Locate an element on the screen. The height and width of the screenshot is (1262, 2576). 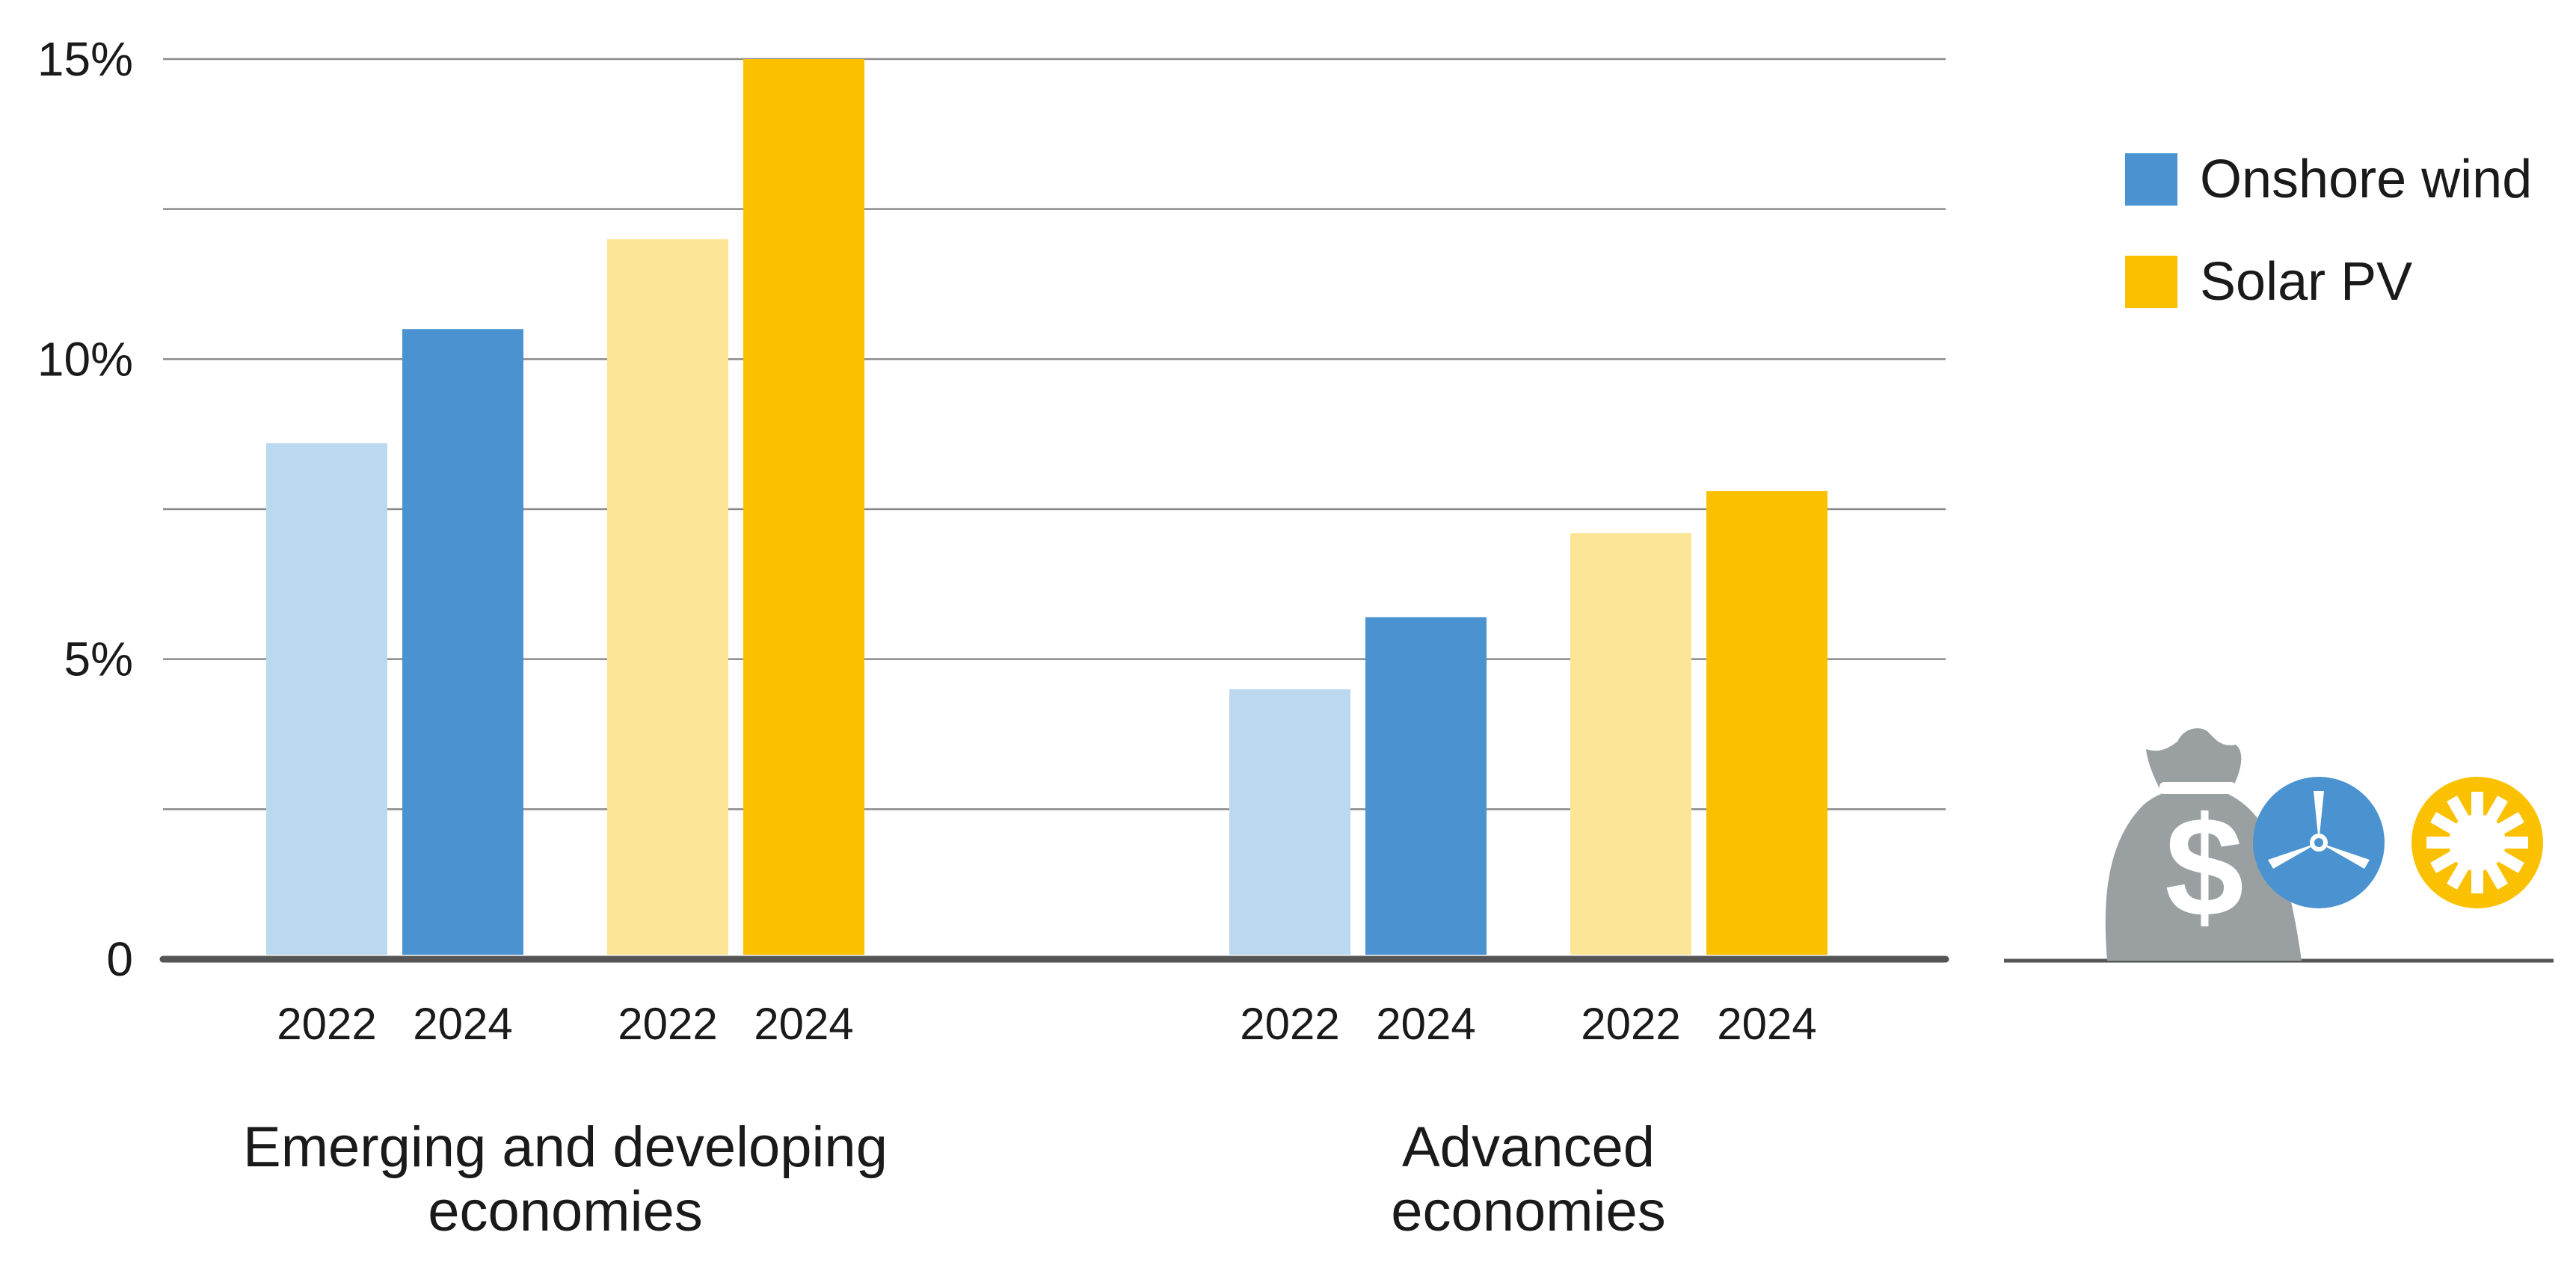
money-bag-icon: $ is located at coordinates (2203, 844).